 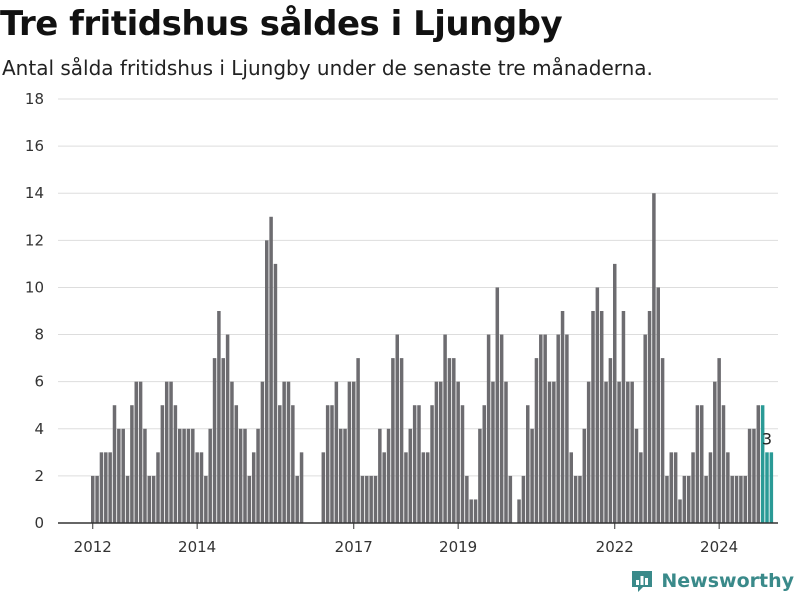 I want to click on x-tick-label: 2024, so click(x=719, y=547).